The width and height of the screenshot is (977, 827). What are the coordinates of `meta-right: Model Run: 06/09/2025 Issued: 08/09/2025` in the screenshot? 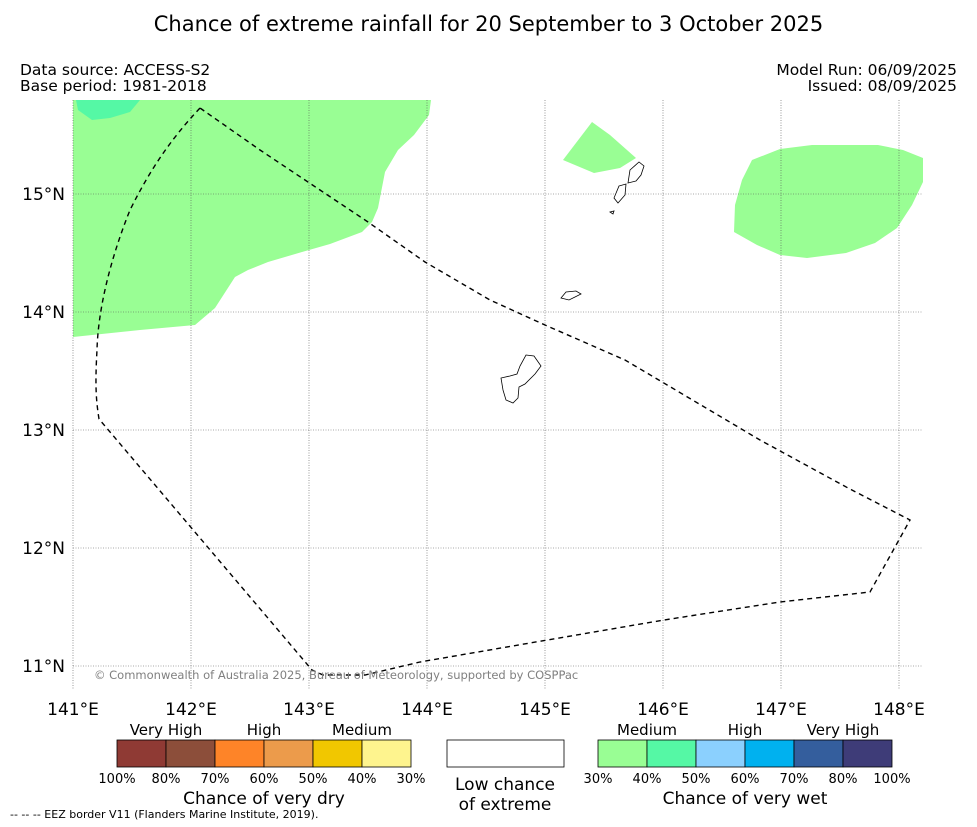 It's located at (866, 78).